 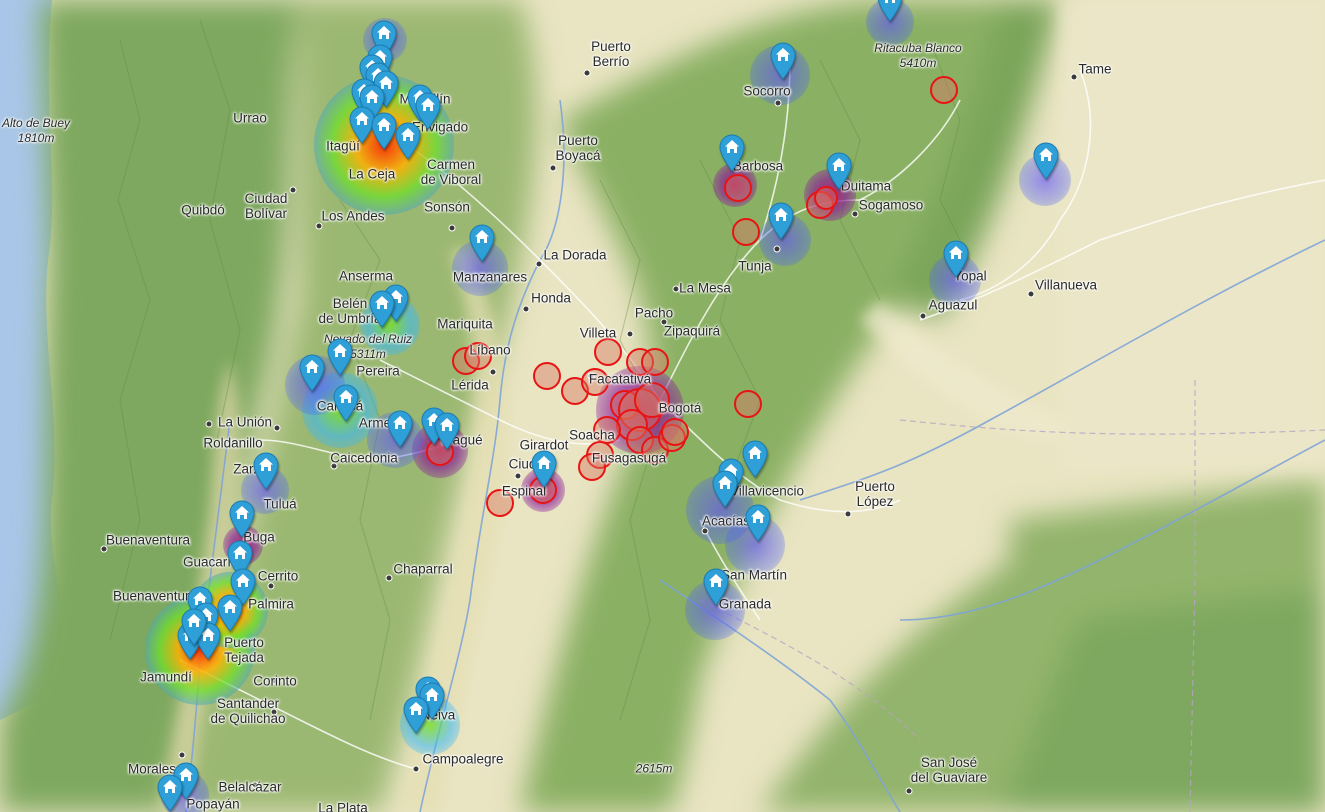 I want to click on place-label: Jamundí, so click(x=166, y=677).